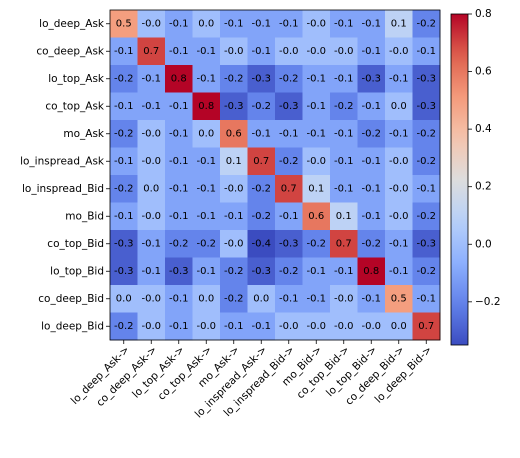  Describe the element at coordinates (62, 161) in the screenshot. I see `y-tick-label: lo_inspread_Ask` at that location.